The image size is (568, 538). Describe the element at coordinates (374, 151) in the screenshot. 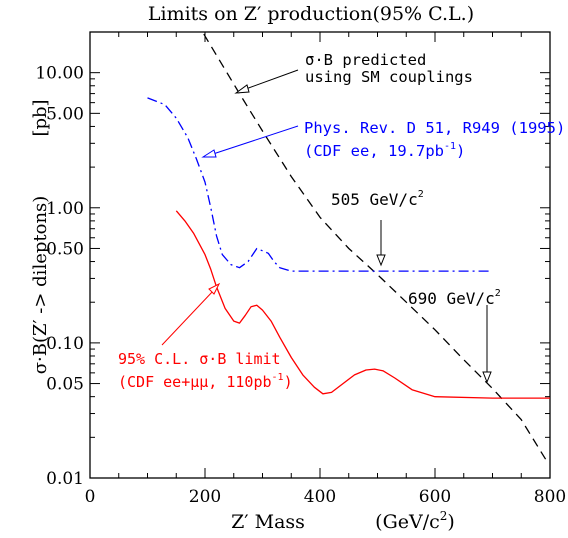

I see `run0-line2-a: (CDF ee, 19.7pb` at that location.